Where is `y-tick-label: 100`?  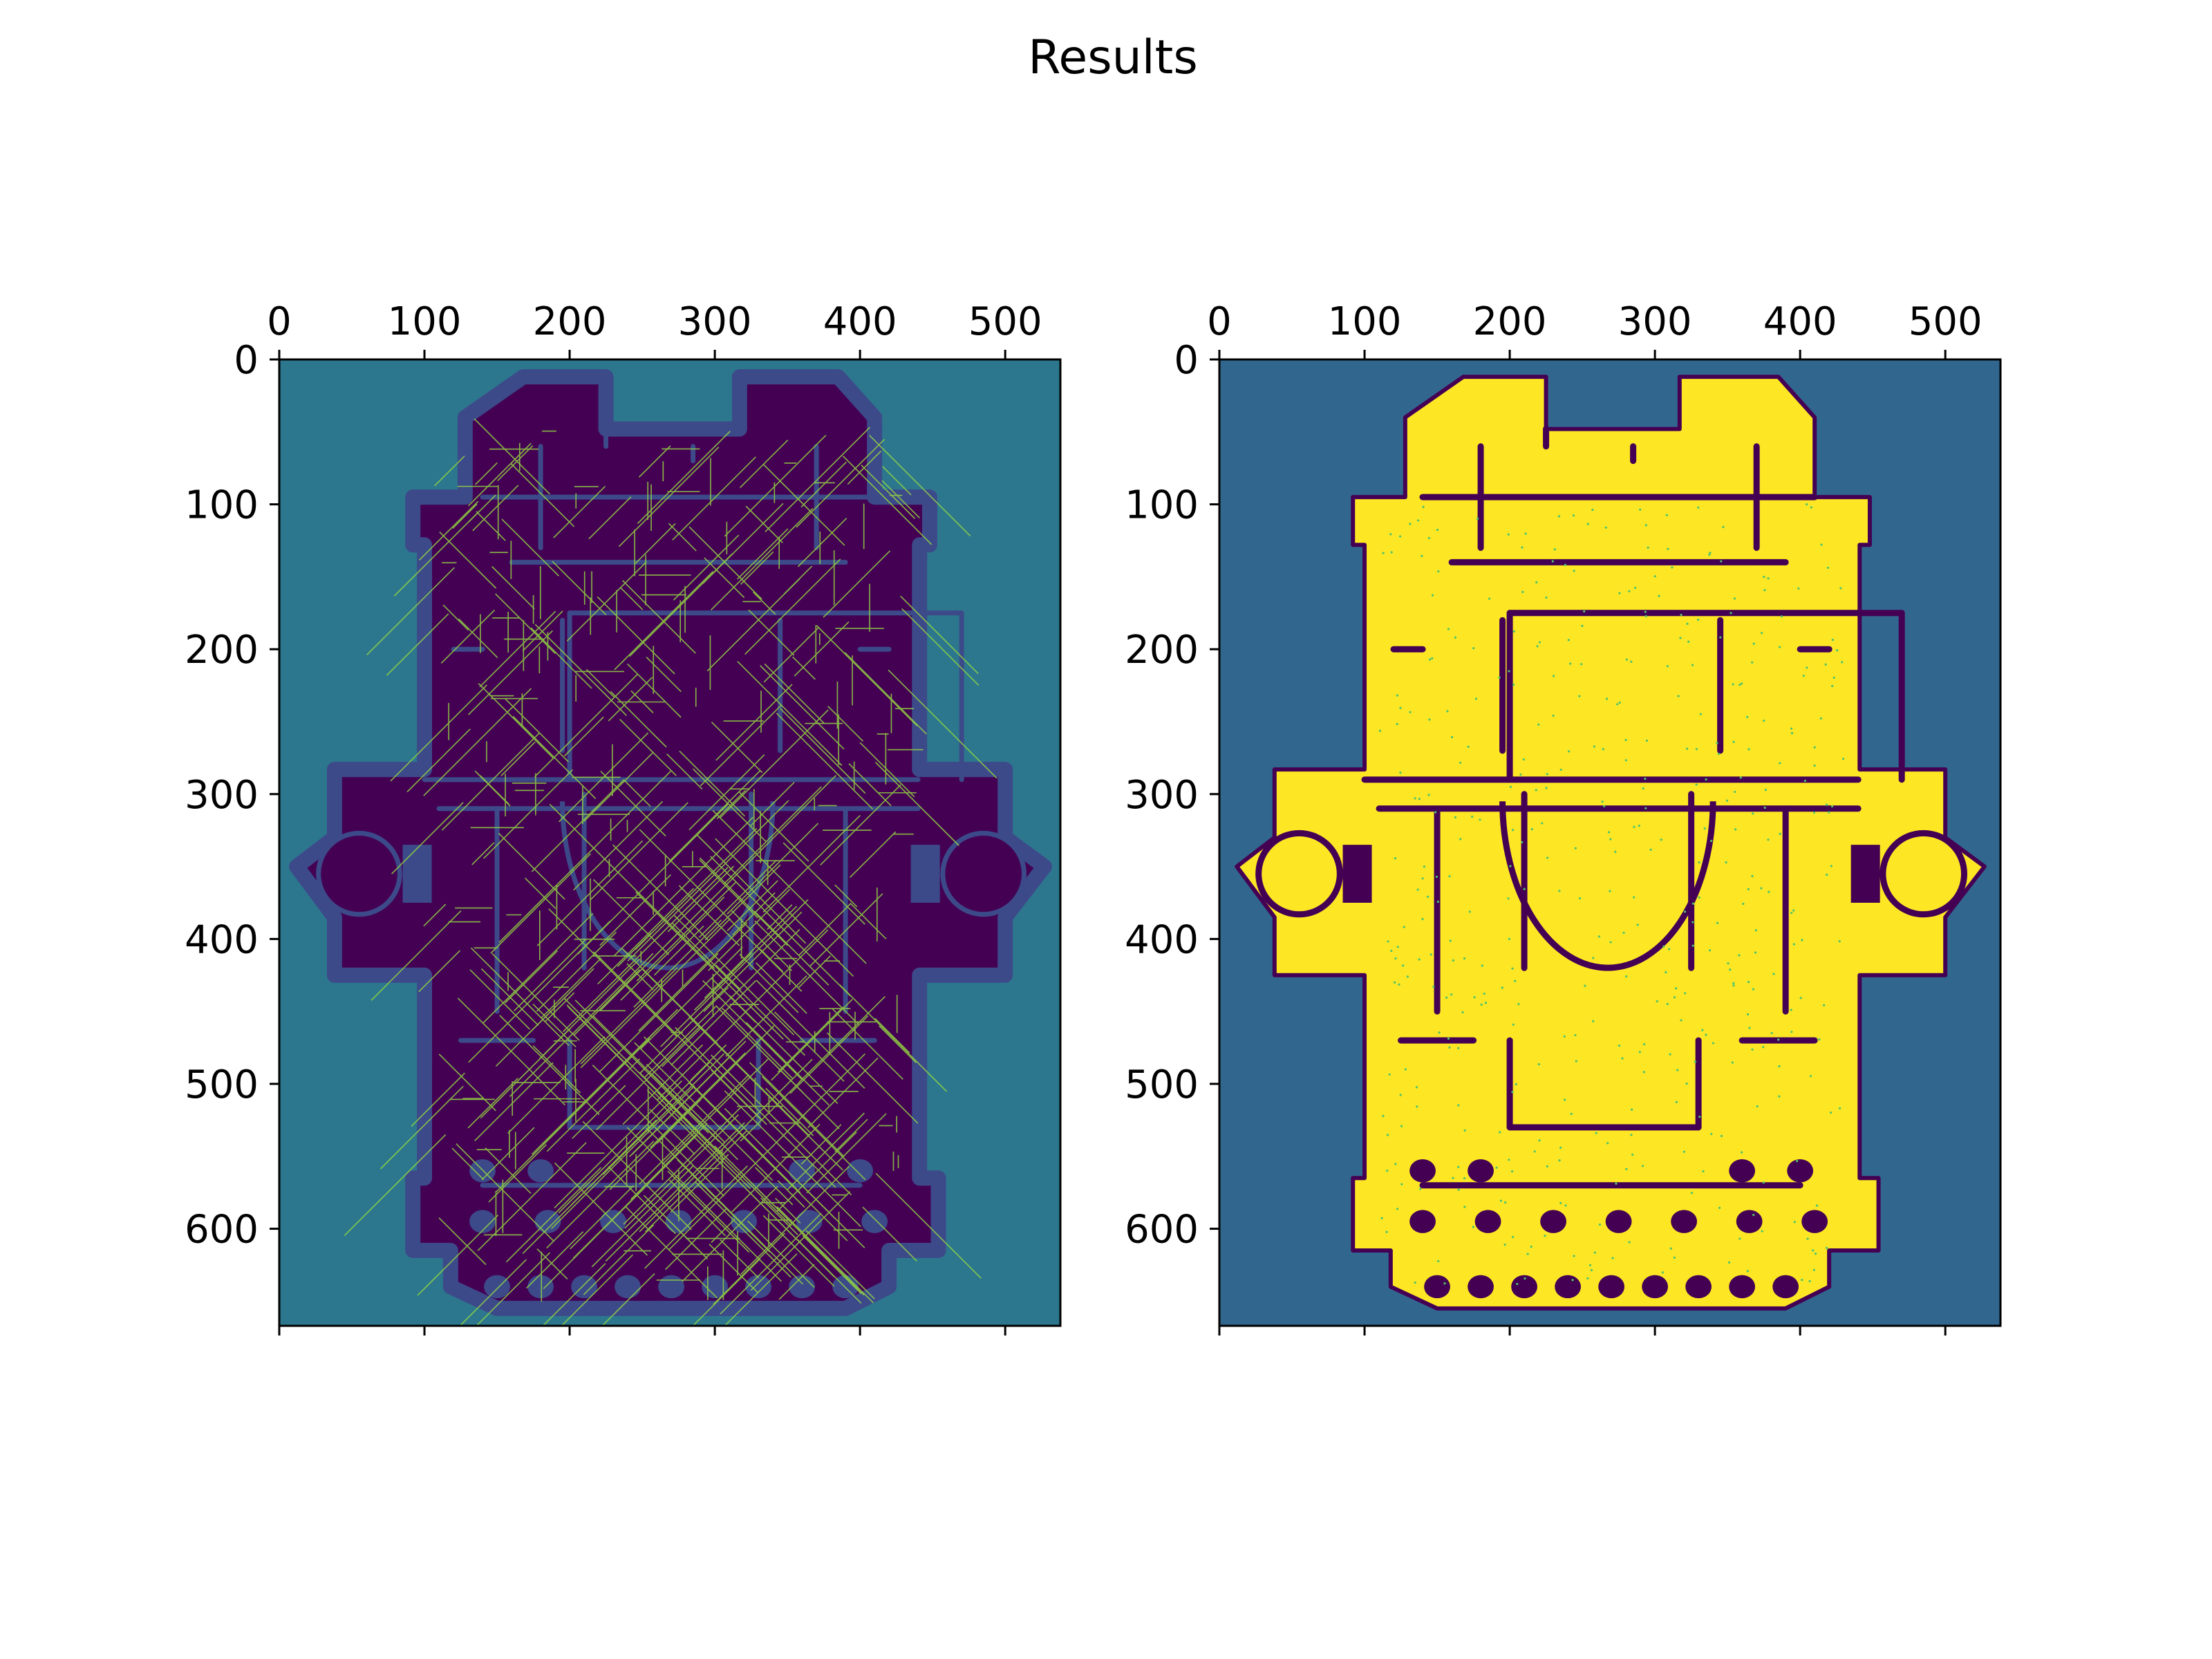 y-tick-label: 100 is located at coordinates (222, 506).